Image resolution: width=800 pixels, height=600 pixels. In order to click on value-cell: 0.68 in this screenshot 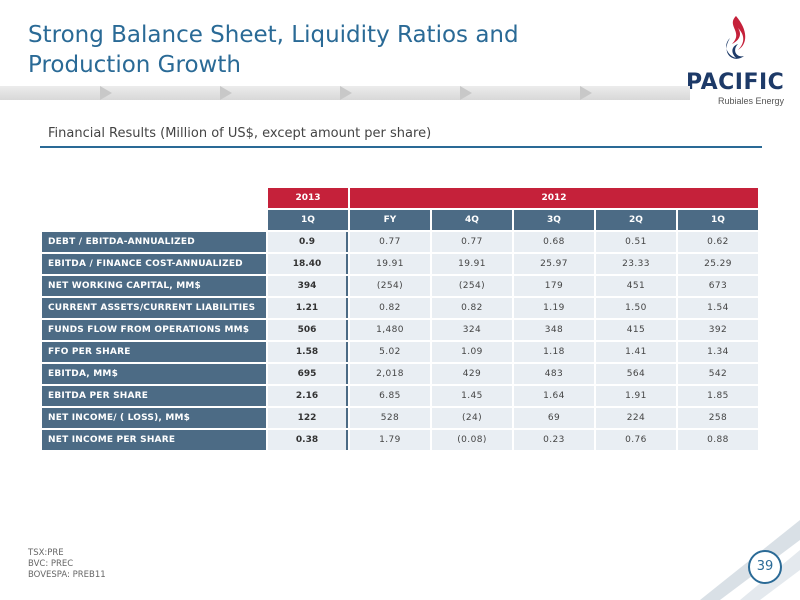, I will do `click(554, 242)`.